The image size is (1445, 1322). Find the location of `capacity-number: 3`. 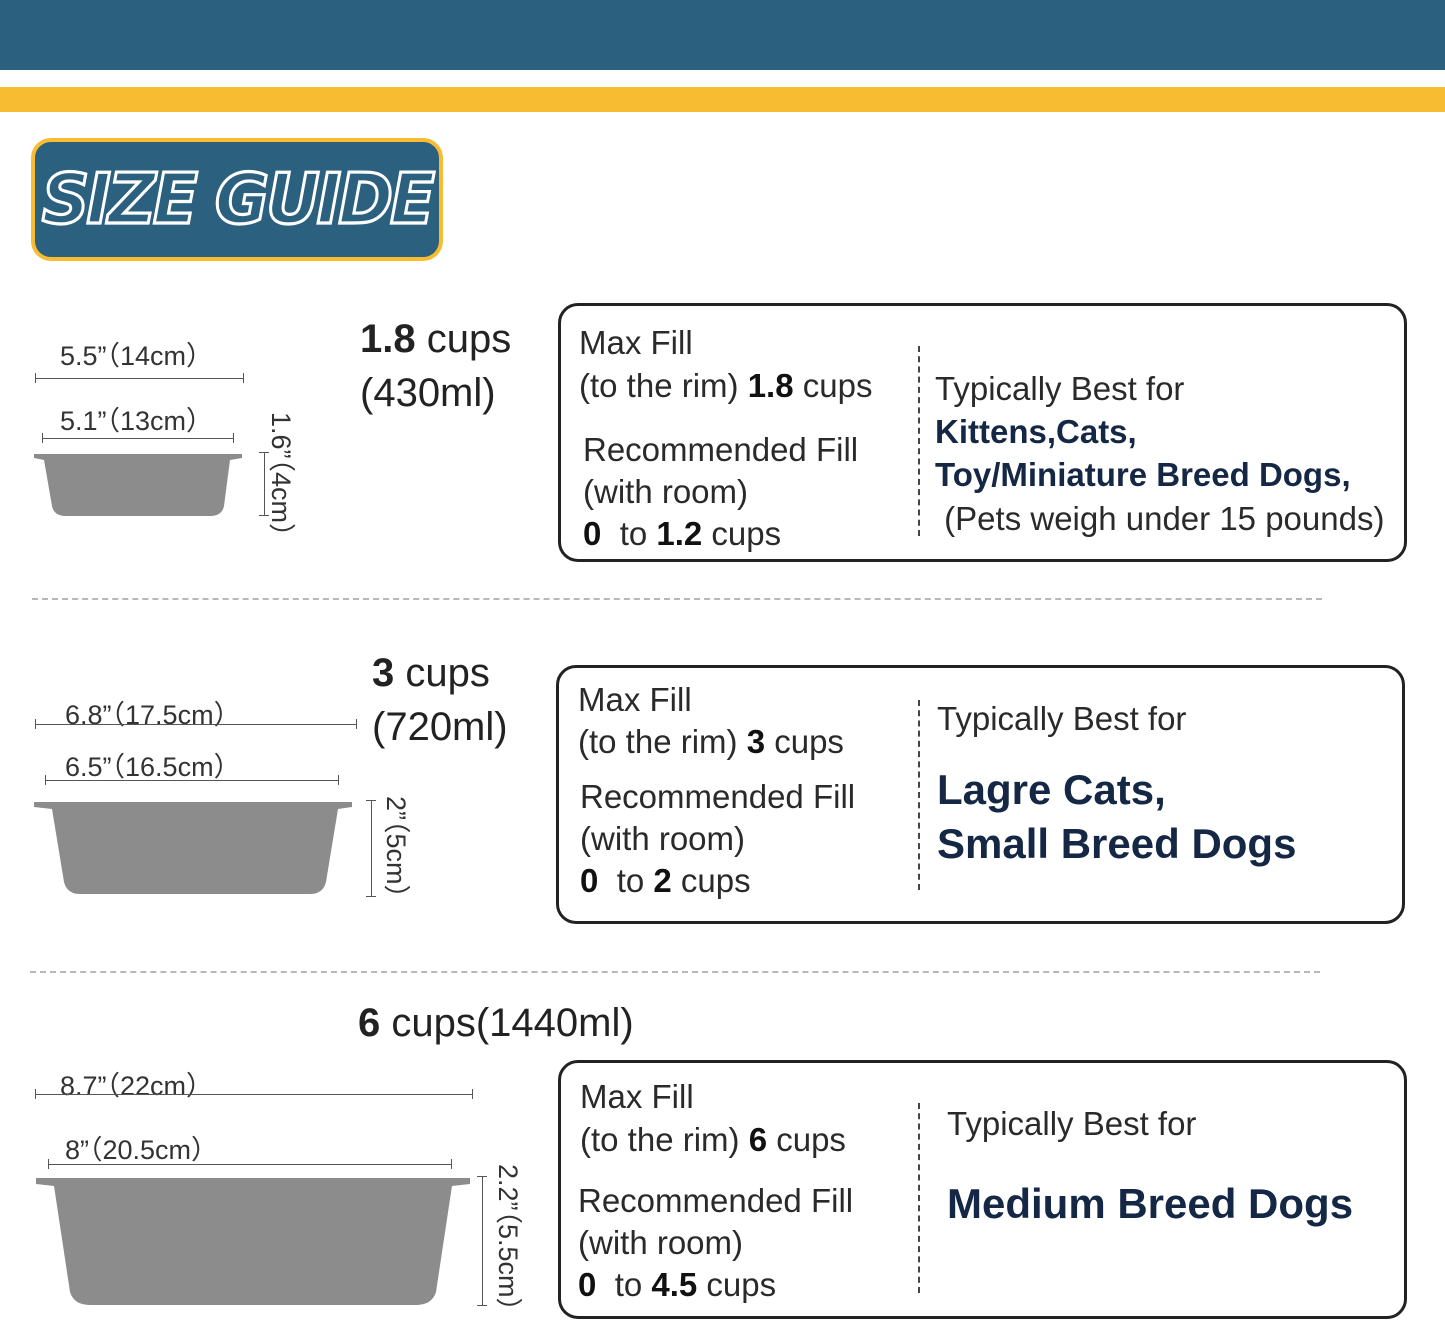

capacity-number: 3 is located at coordinates (383, 673).